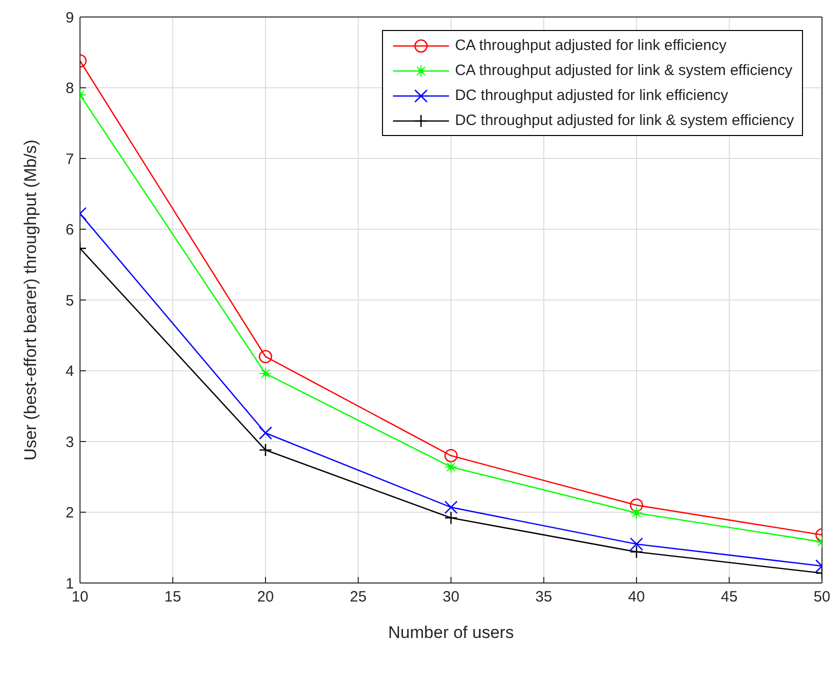  What do you see at coordinates (451, 597) in the screenshot?
I see `x-tick-label: 30` at bounding box center [451, 597].